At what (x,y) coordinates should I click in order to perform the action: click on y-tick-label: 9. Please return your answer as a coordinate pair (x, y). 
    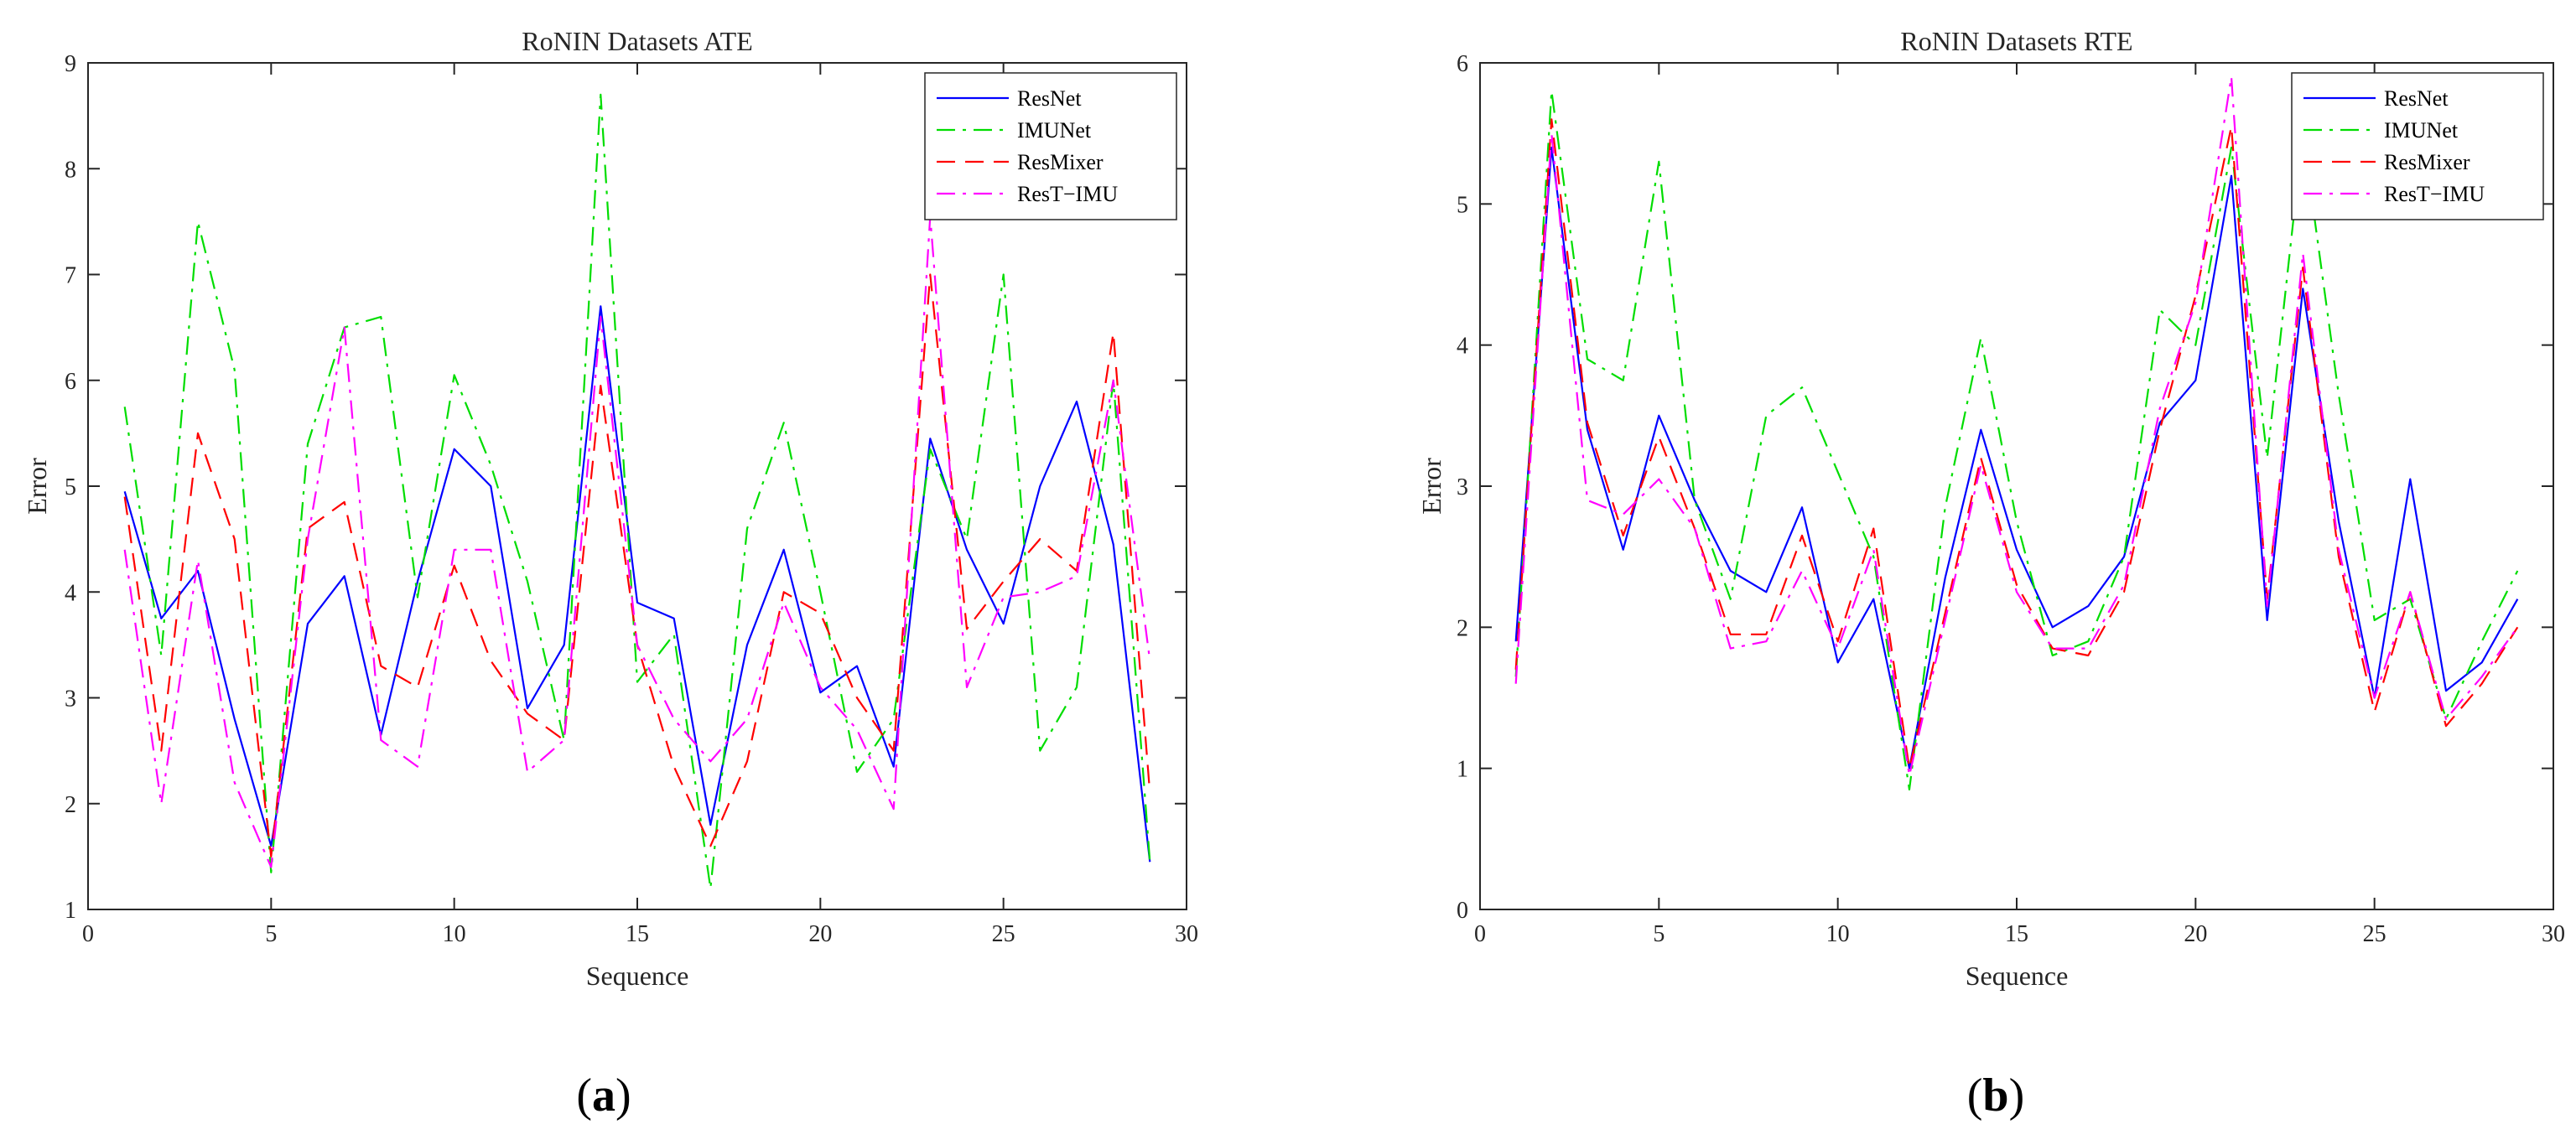
    Looking at the image, I should click on (70, 64).